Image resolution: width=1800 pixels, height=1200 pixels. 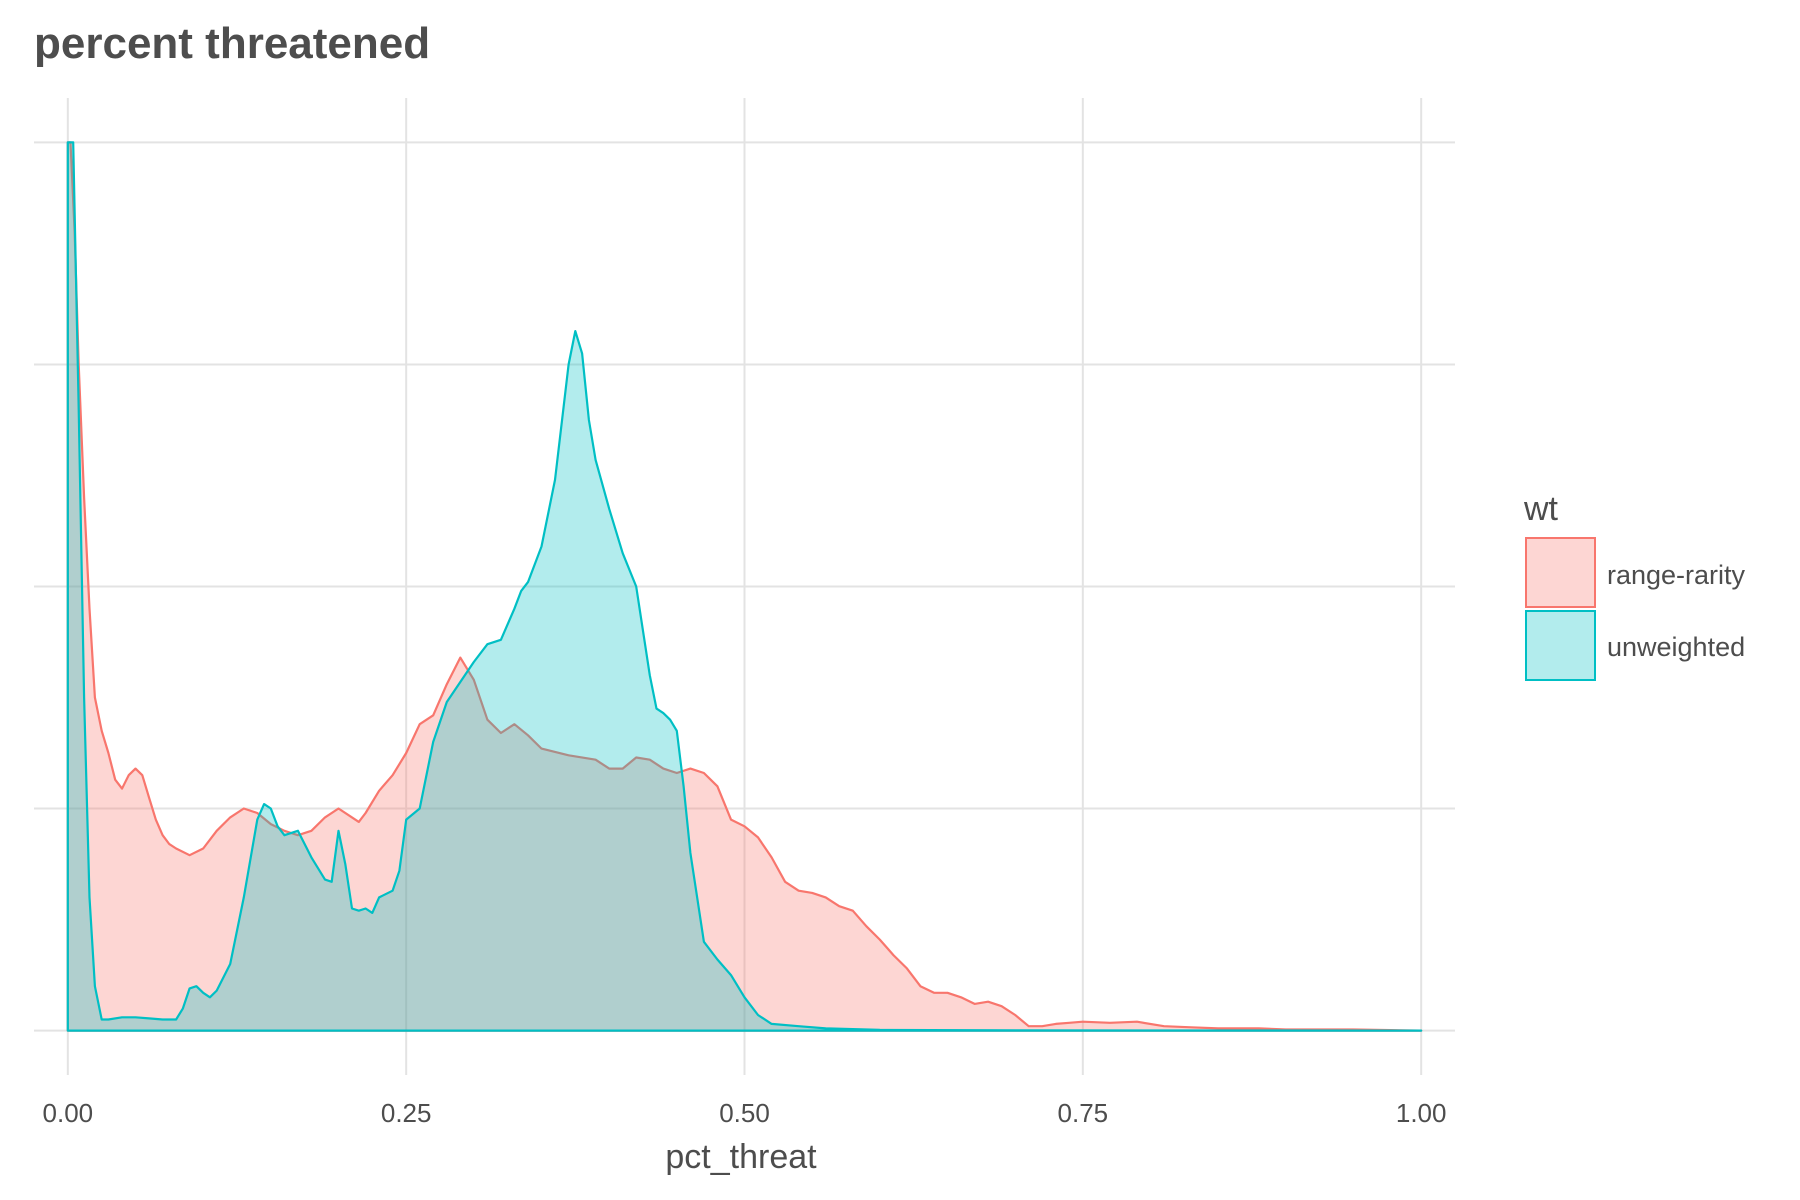 What do you see at coordinates (1560, 645) in the screenshot?
I see `legend-key-unweighted` at bounding box center [1560, 645].